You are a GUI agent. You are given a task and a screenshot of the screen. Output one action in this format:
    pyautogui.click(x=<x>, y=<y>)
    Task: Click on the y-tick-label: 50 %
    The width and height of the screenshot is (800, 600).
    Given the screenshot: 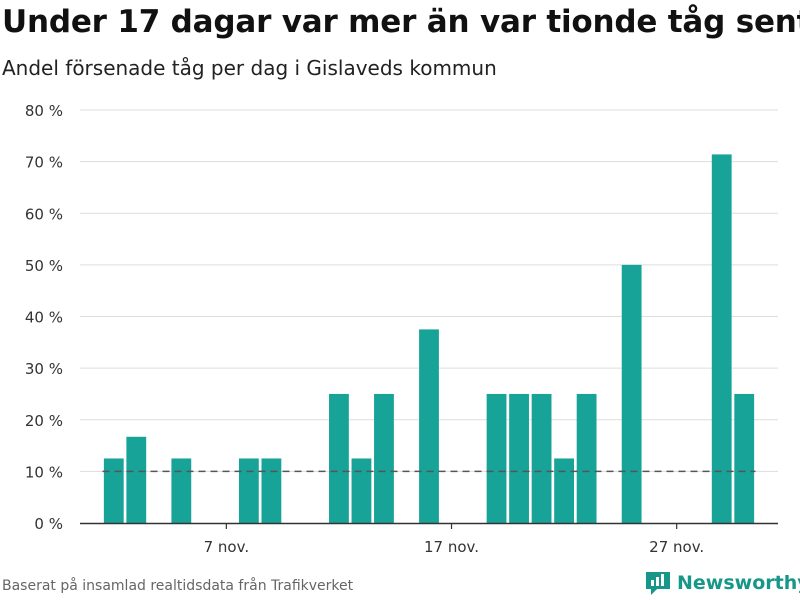 What is the action you would take?
    pyautogui.click(x=44, y=266)
    